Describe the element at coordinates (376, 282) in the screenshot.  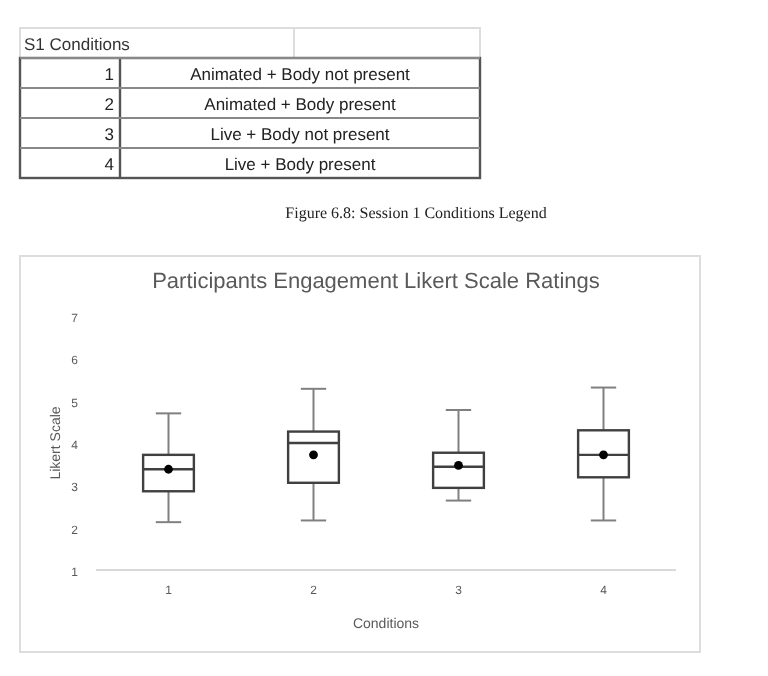
I see `chart-title: Participants Engagement Likert Scale Ratings` at that location.